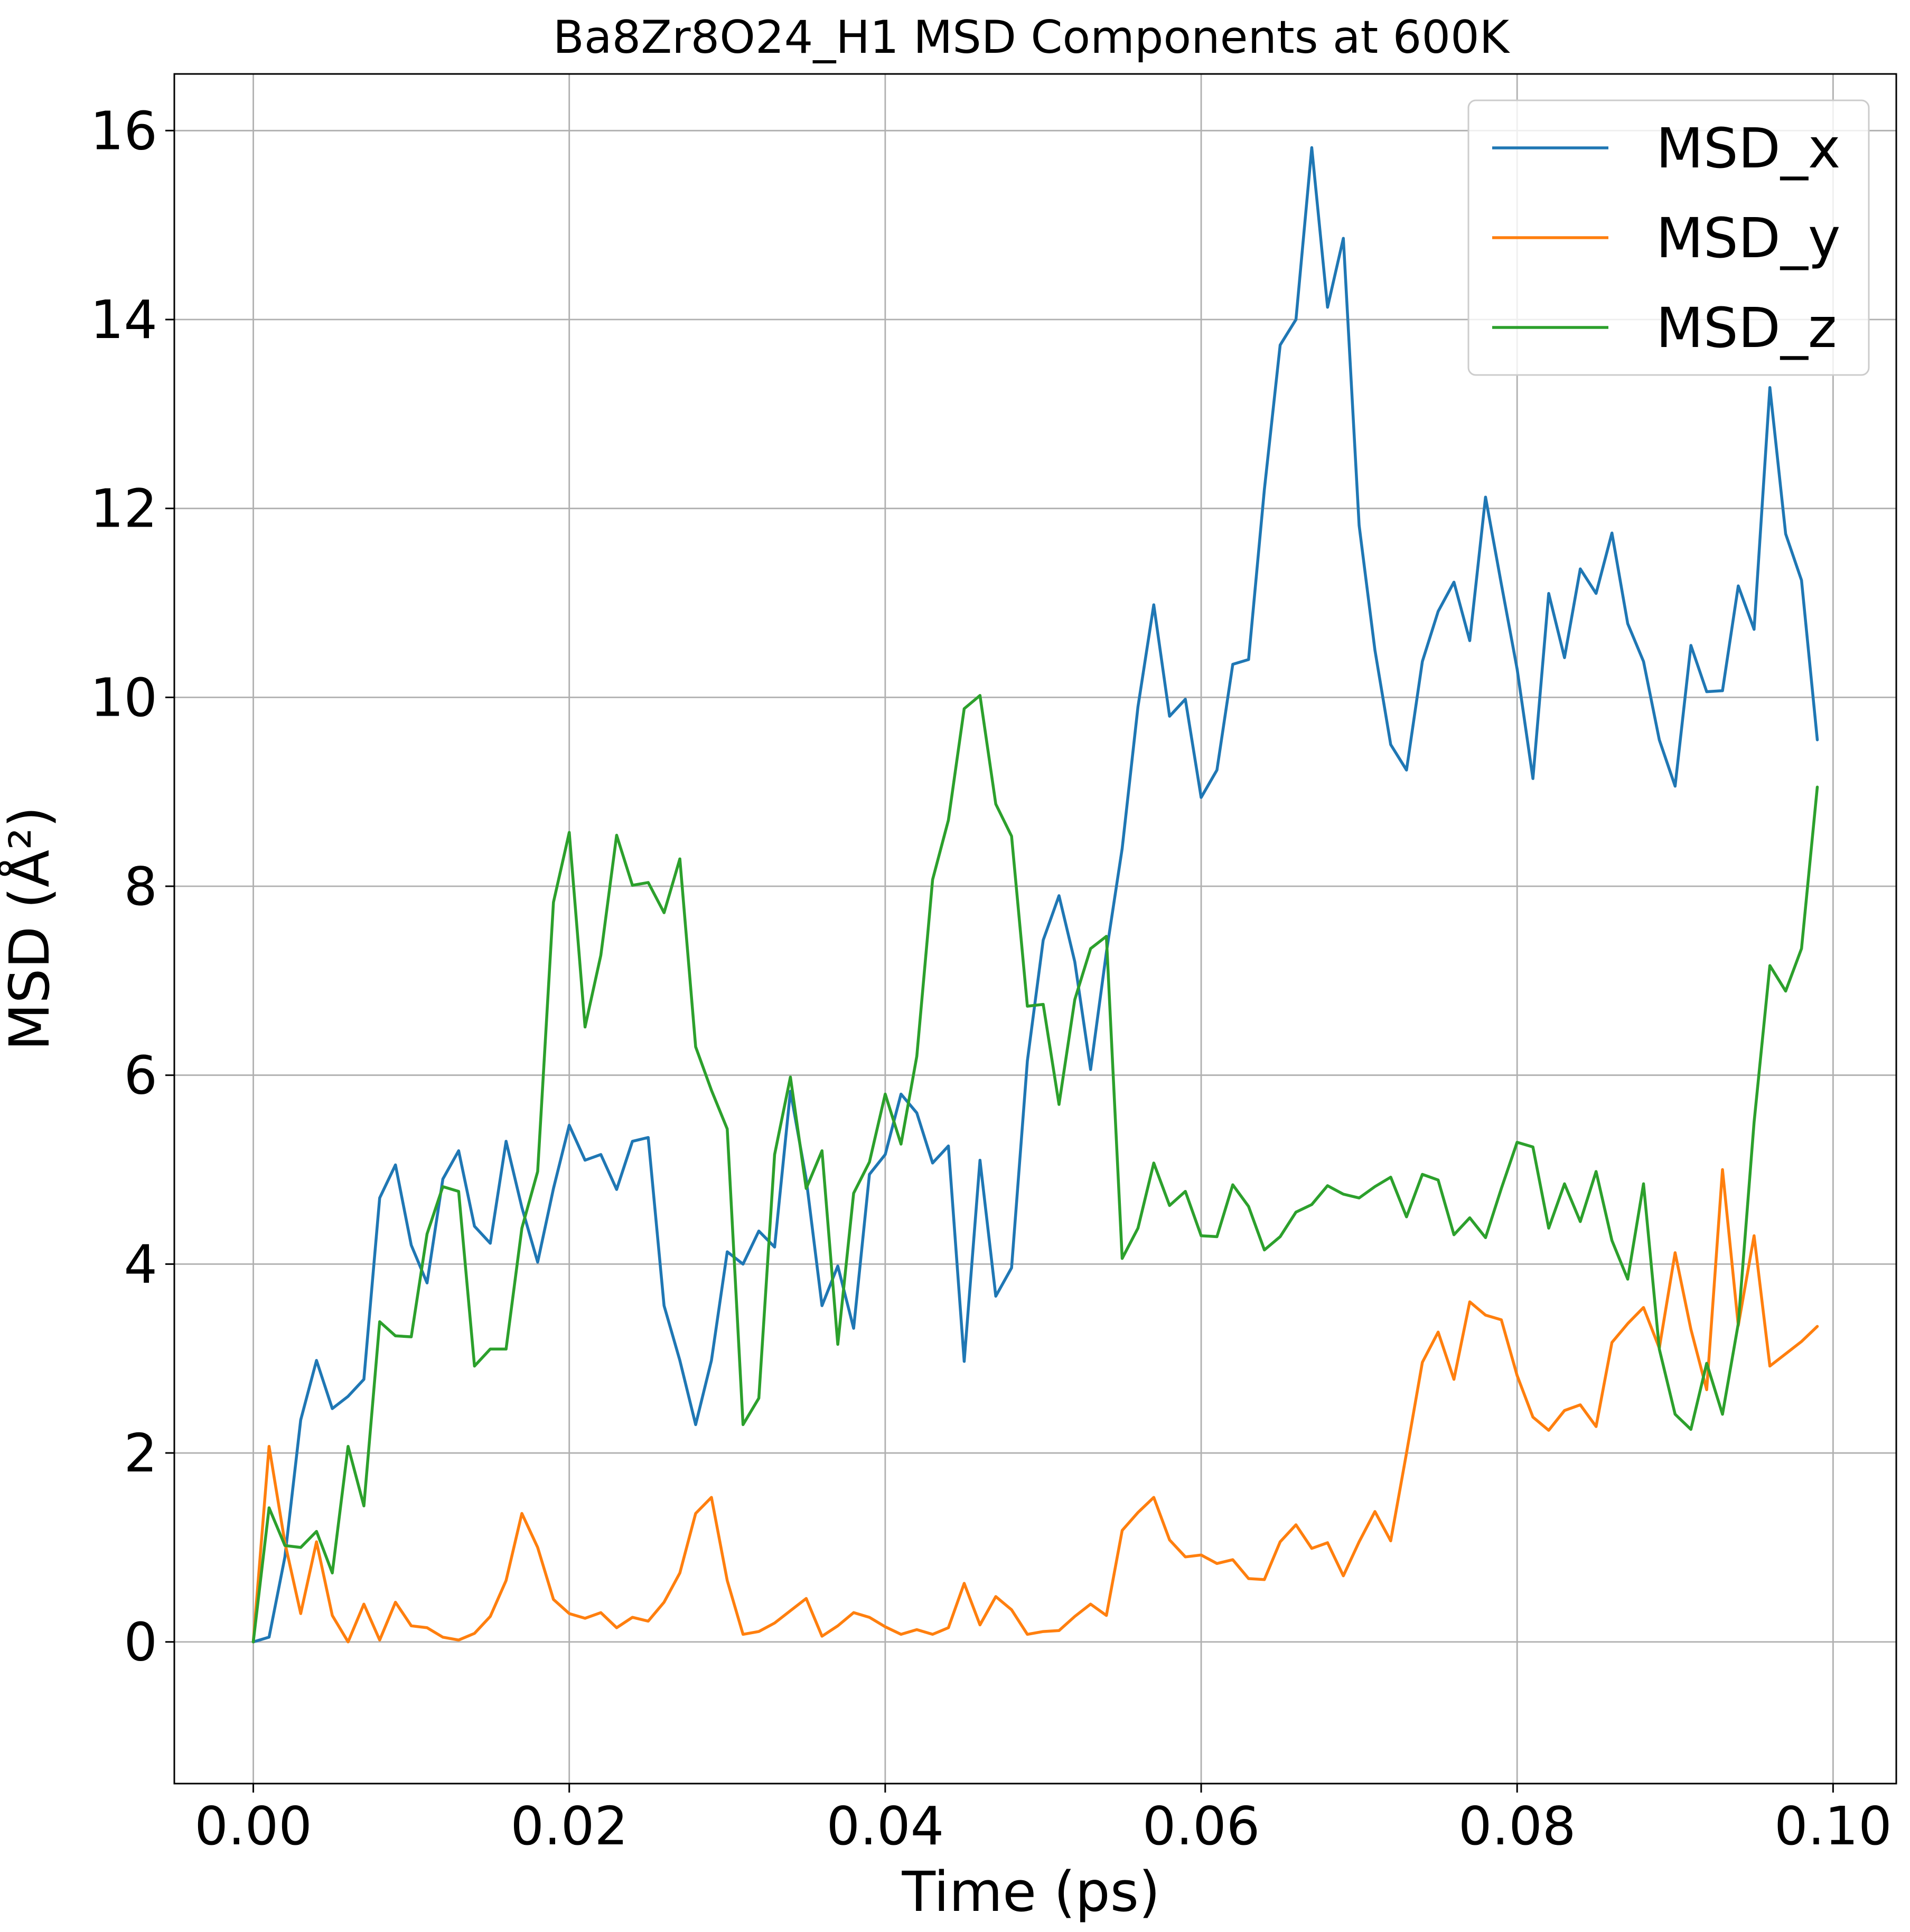 This screenshot has height=1932, width=1910. I want to click on y-axis-label: MSD (Å²), so click(31, 928).